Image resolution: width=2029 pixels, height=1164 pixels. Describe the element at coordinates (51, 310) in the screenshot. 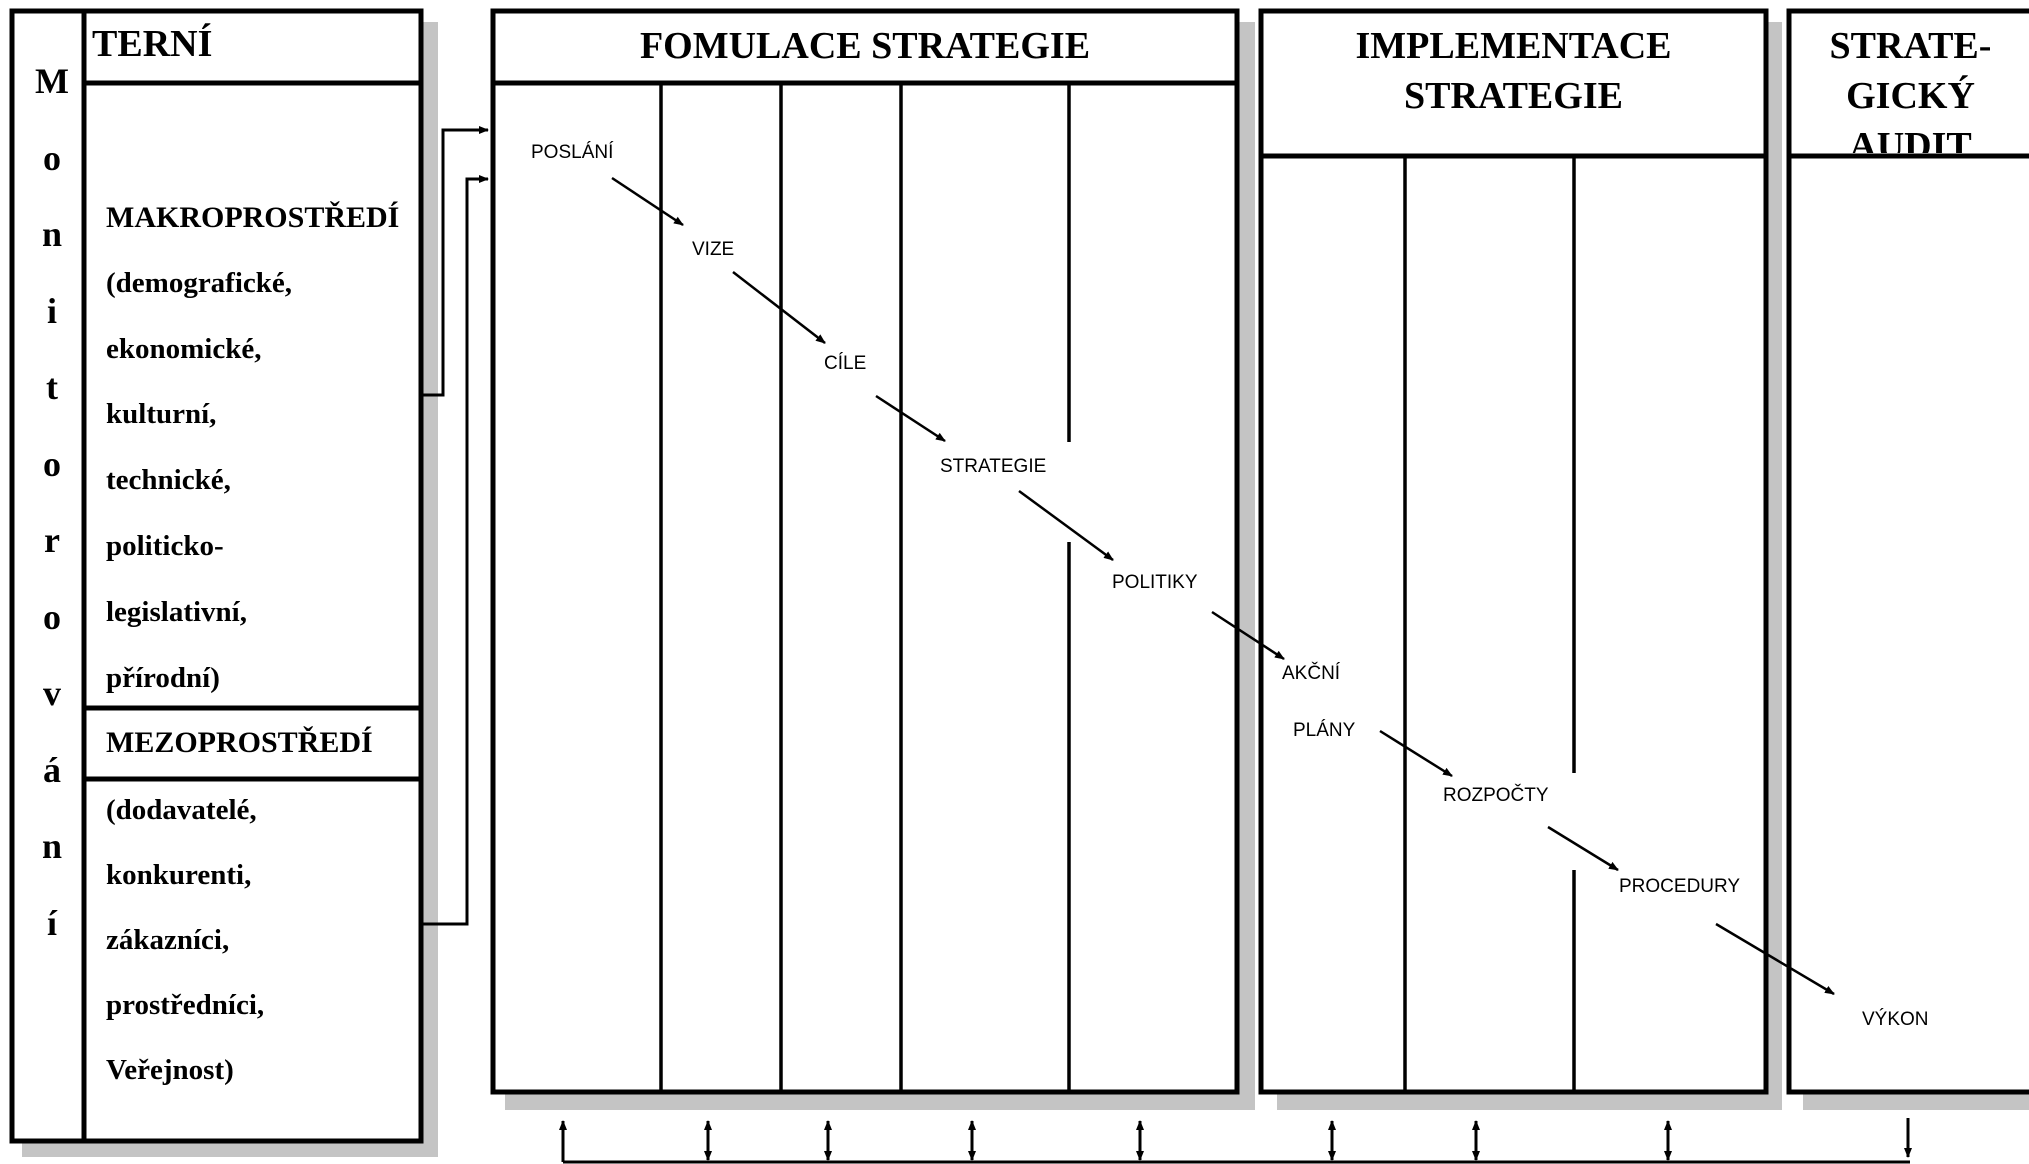

I see `monitoring-letter: i` at that location.